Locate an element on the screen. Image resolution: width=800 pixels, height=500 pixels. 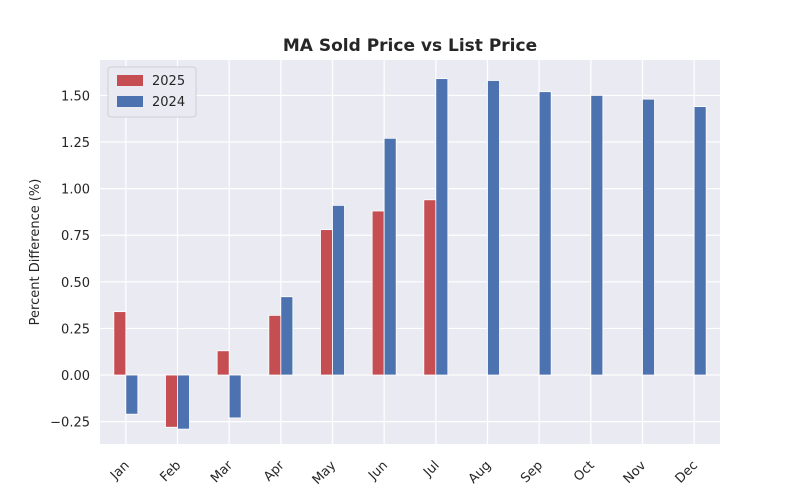
legend-label: 2024 is located at coordinates (168, 102).